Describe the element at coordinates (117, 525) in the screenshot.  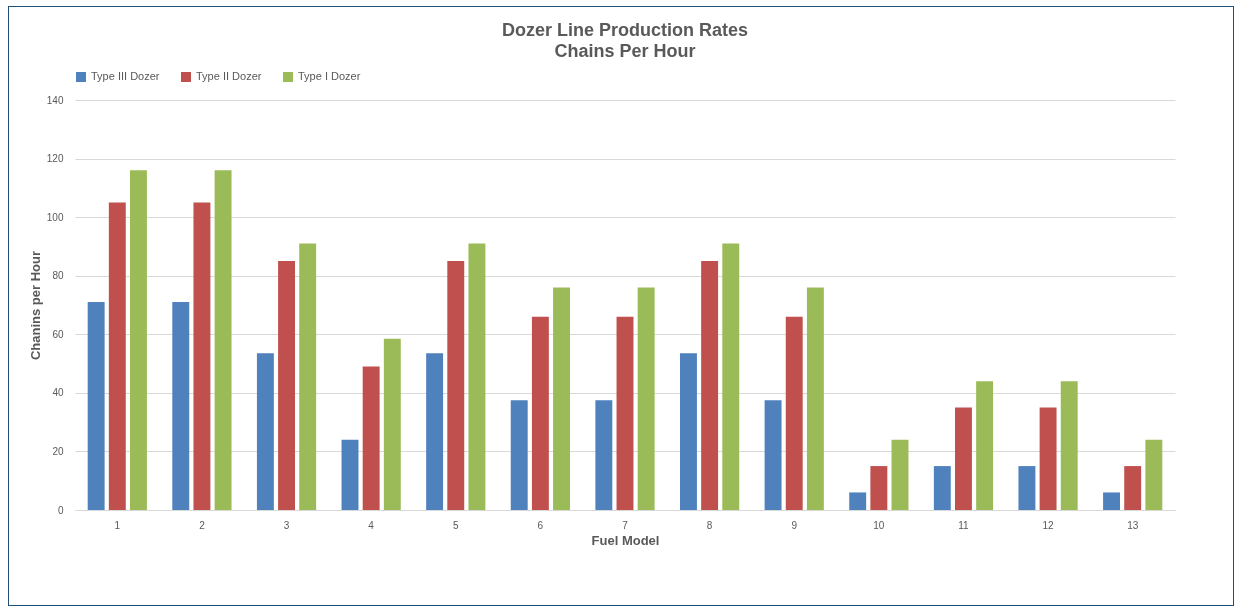
I see `x-tick-label: 1` at that location.